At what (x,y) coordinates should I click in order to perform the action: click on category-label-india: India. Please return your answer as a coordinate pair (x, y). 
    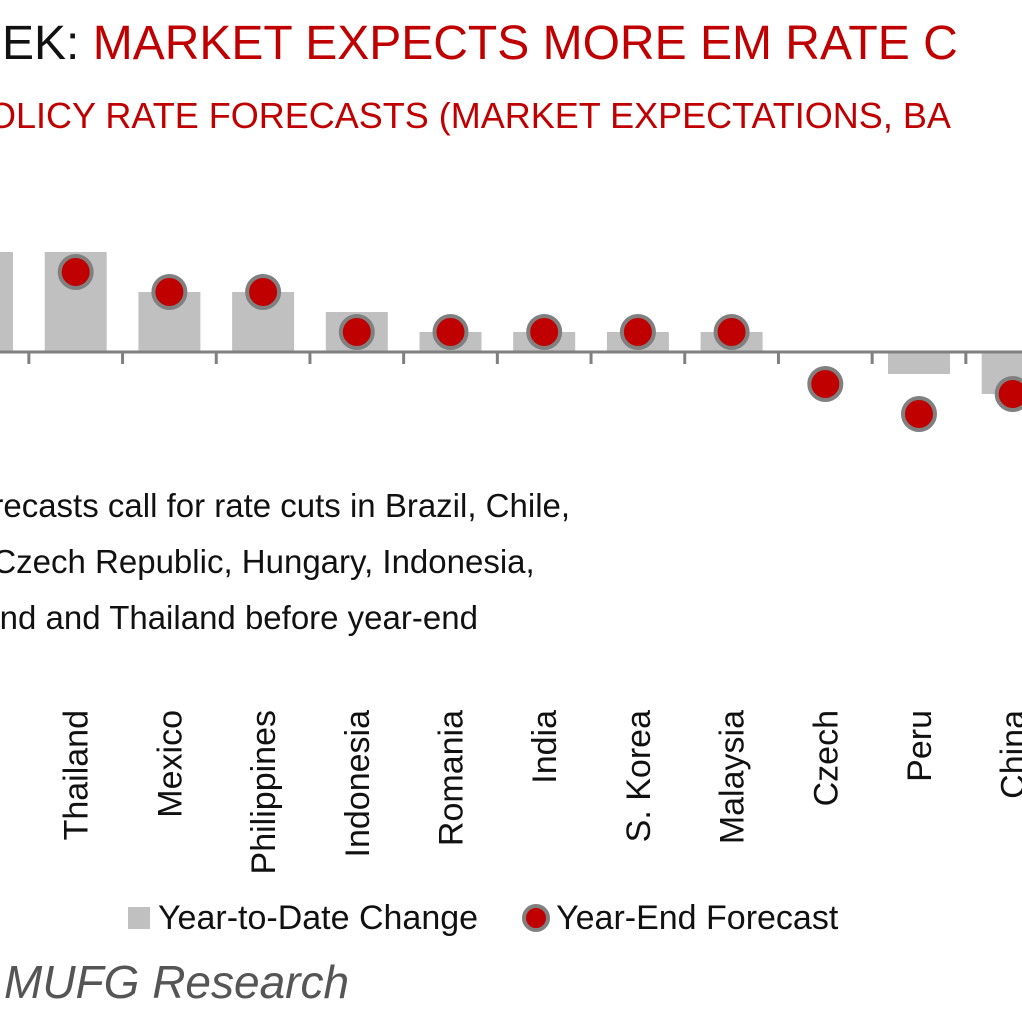
    Looking at the image, I should click on (545, 747).